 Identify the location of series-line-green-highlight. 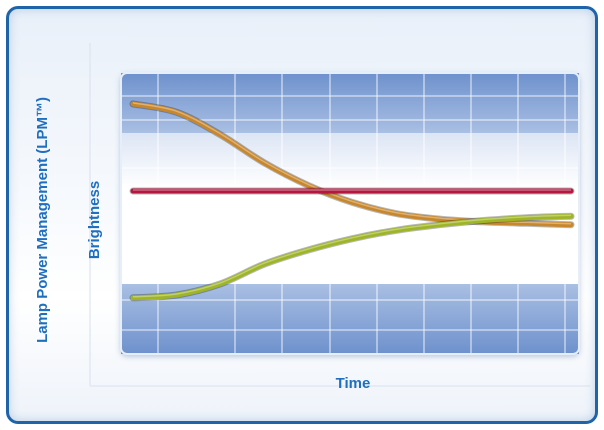
(352, 256).